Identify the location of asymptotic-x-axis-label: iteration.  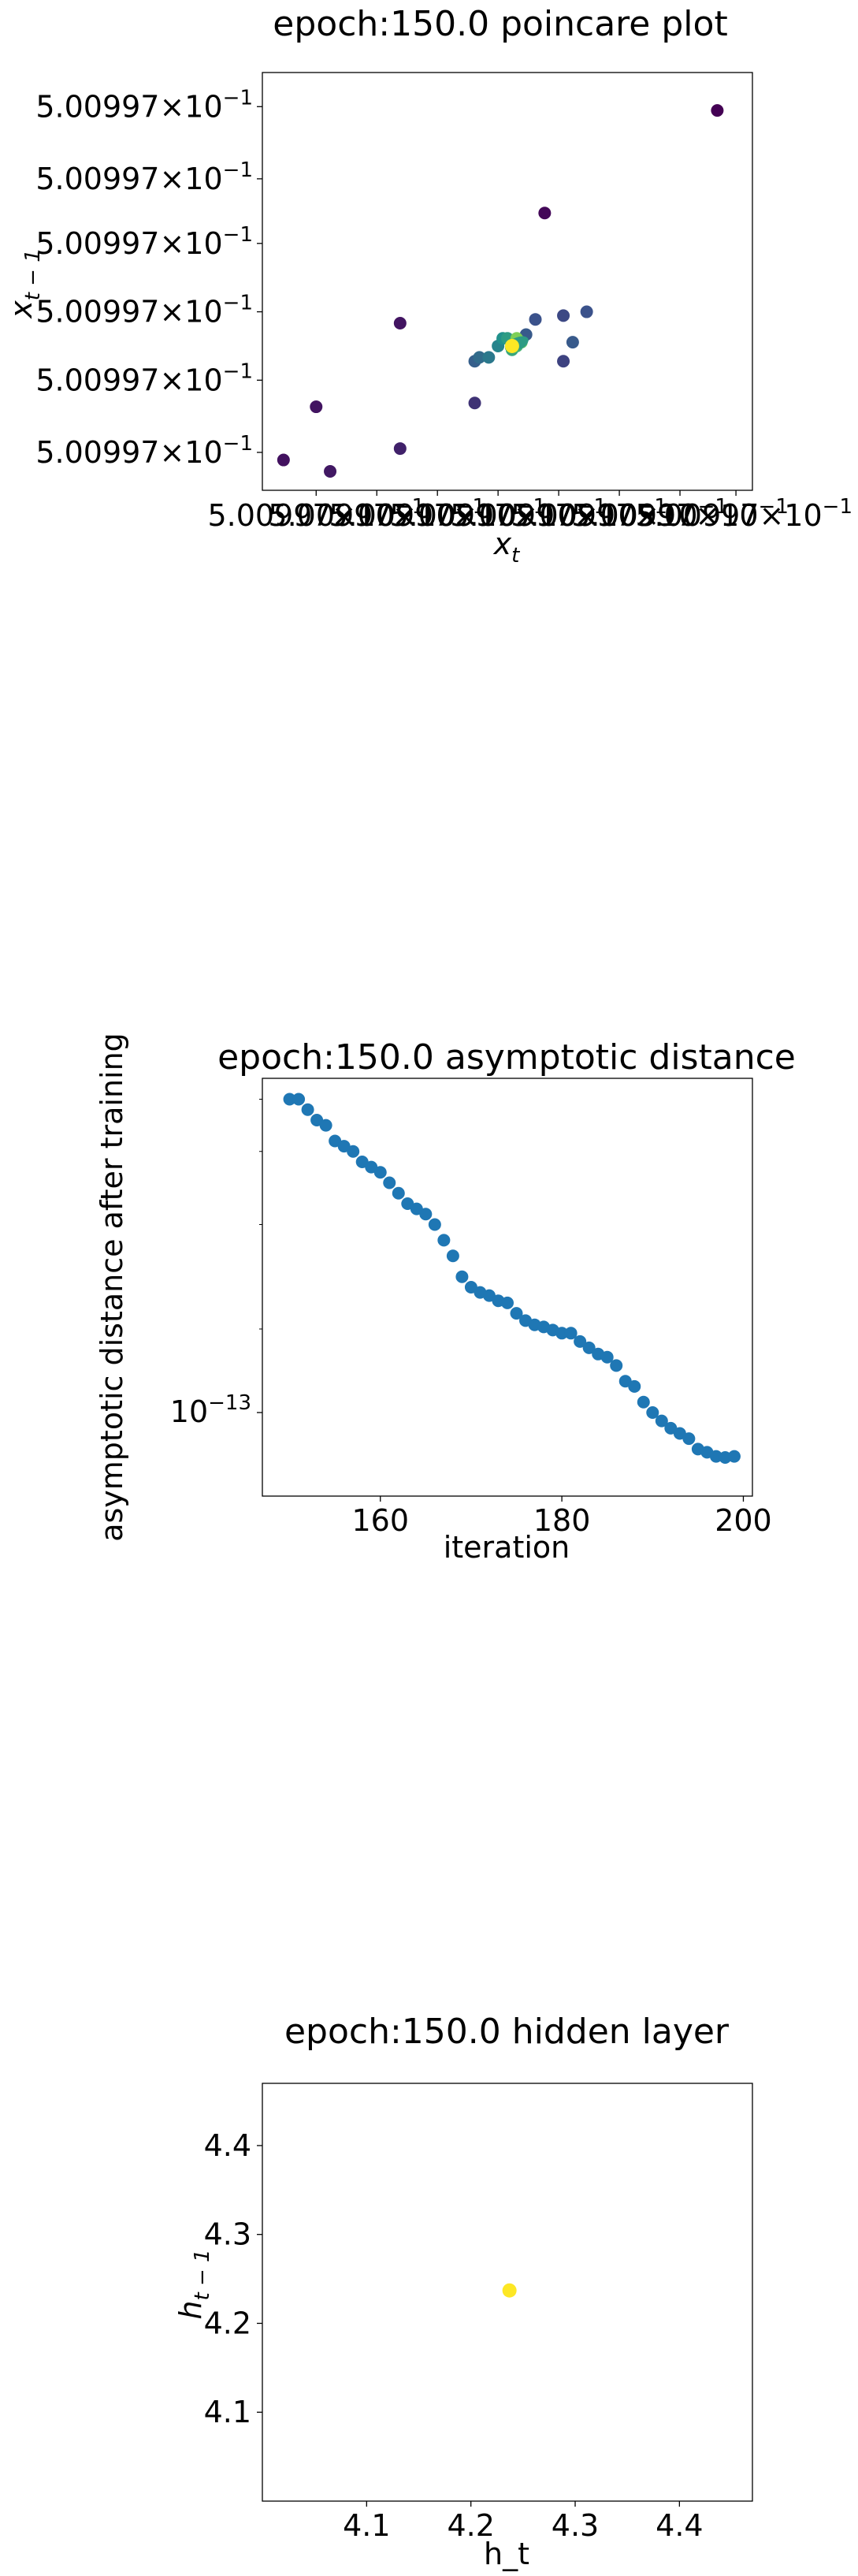
(507, 1547).